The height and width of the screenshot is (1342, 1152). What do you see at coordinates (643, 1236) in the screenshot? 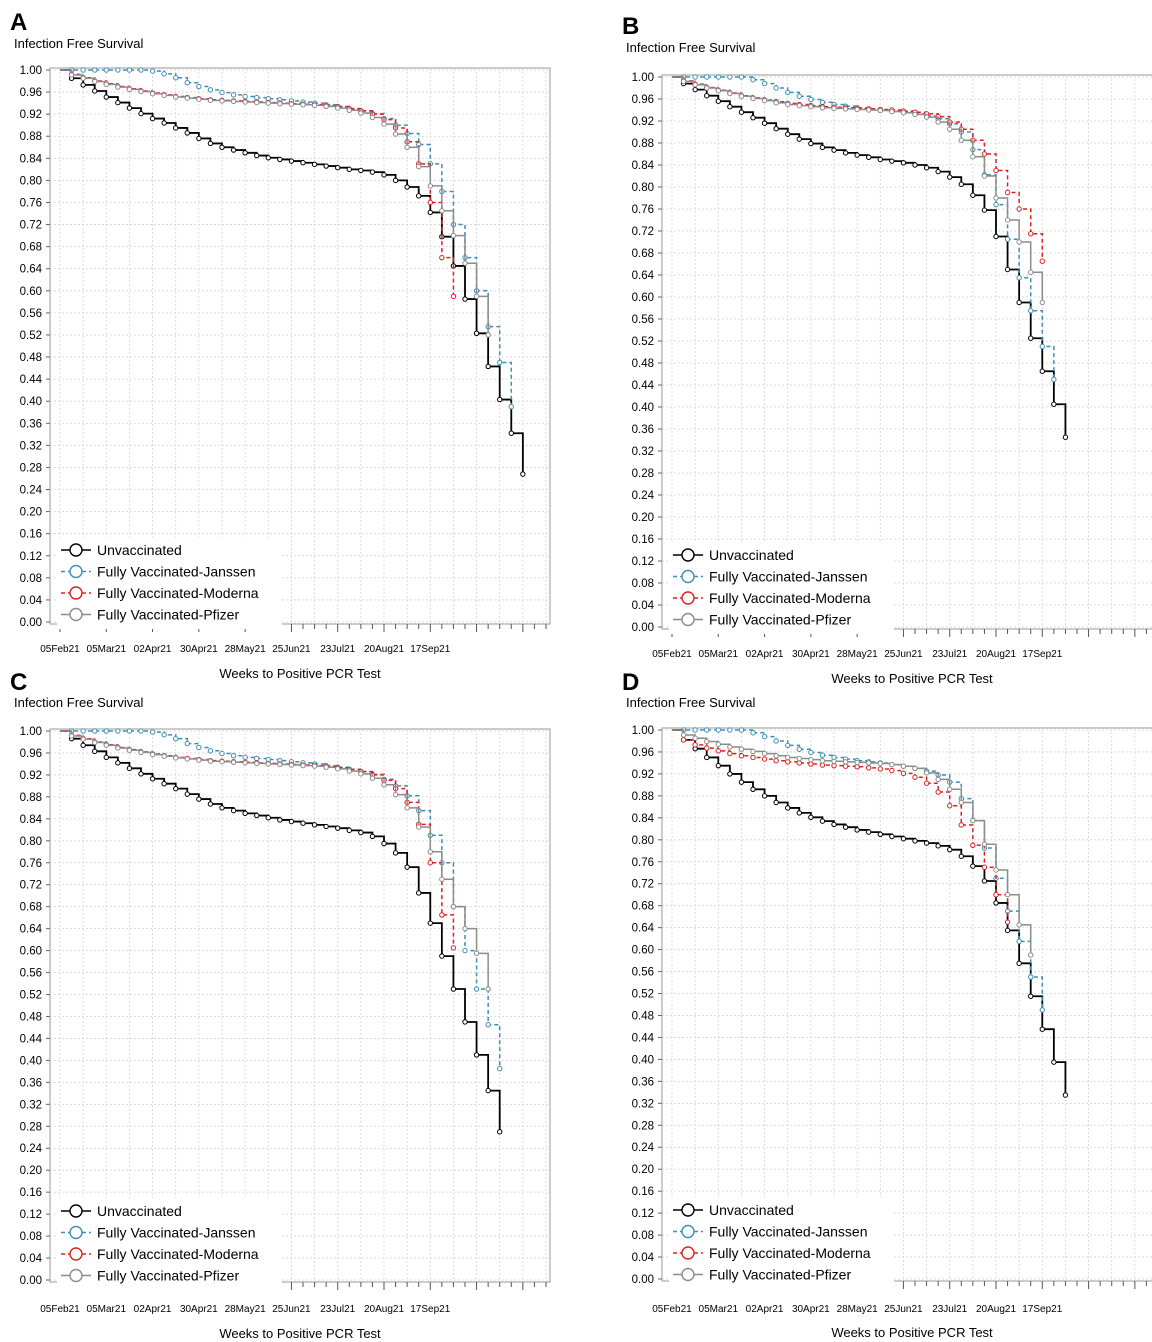
I see `y-tick-label: 0.08` at bounding box center [643, 1236].